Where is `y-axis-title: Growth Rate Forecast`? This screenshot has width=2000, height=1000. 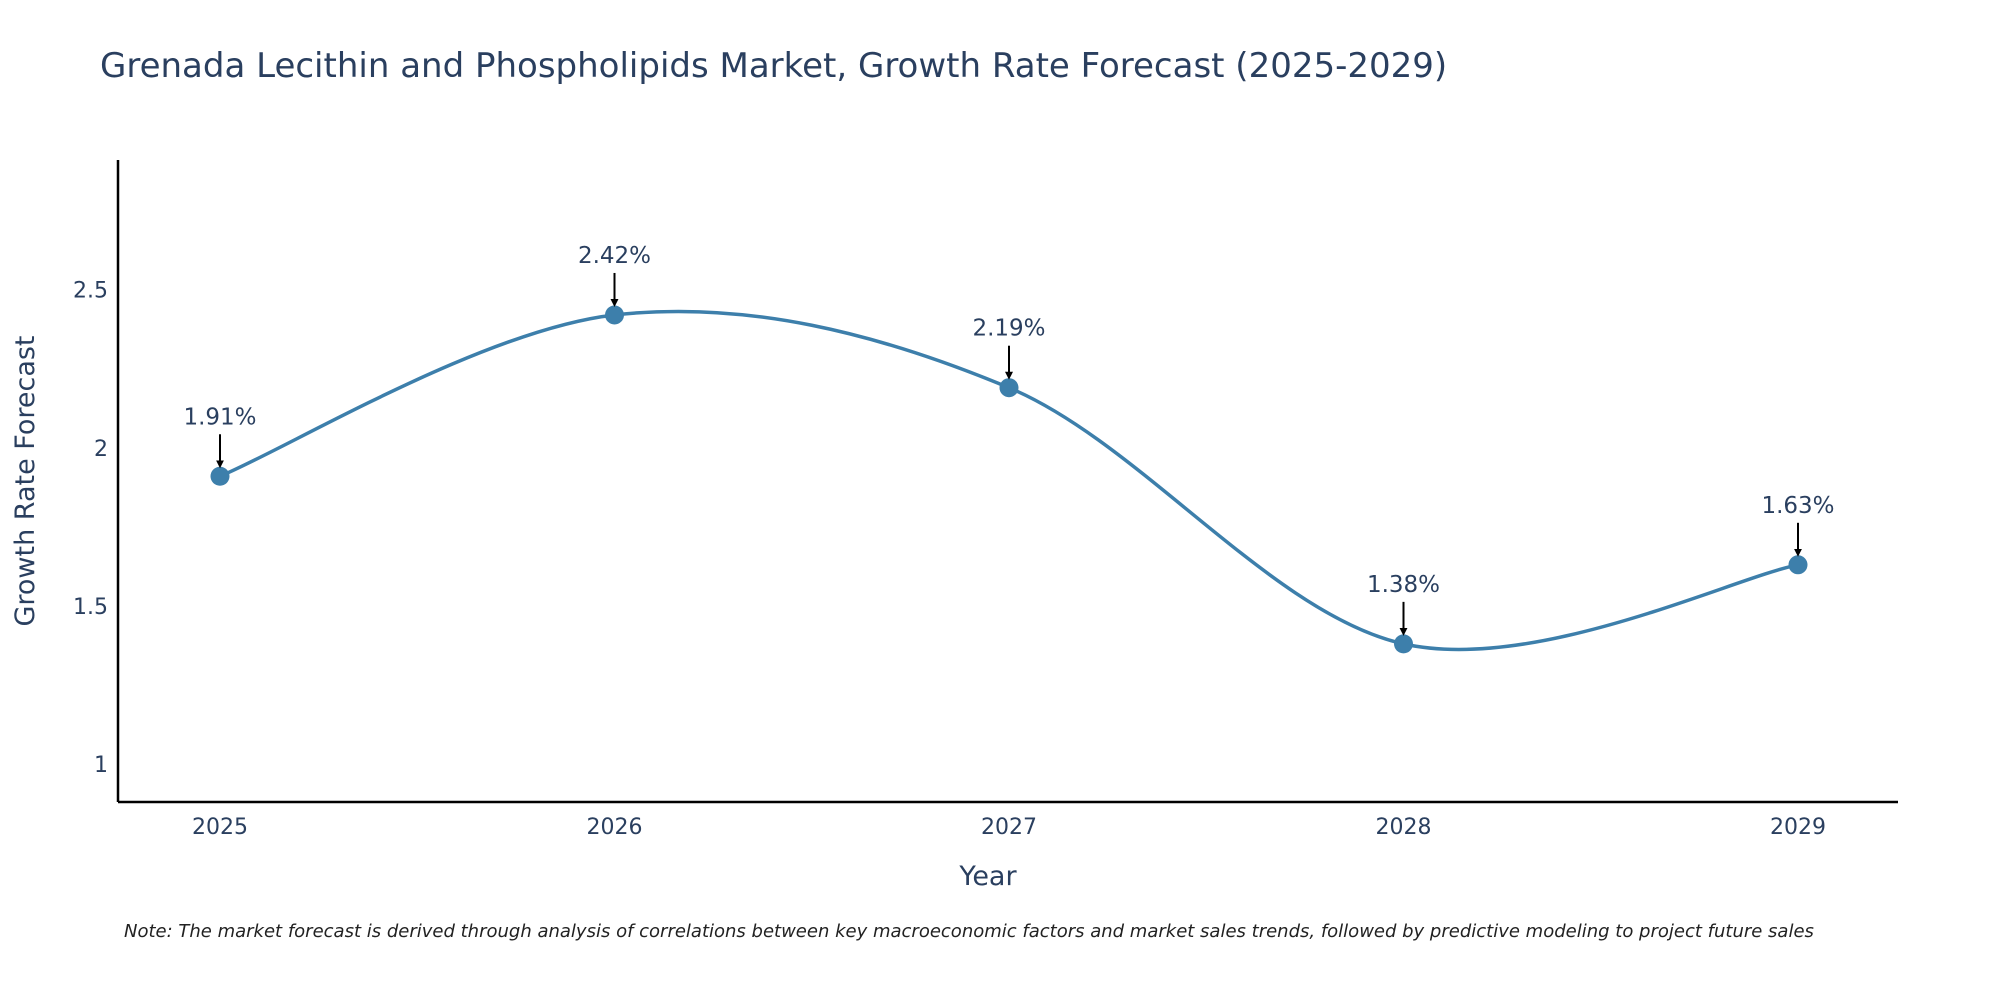
y-axis-title: Growth Rate Forecast is located at coordinates (25, 480).